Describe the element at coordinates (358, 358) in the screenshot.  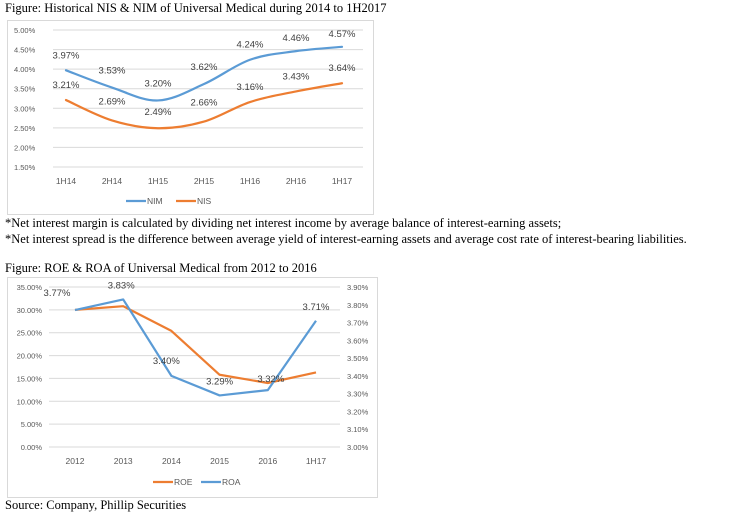
I see `y-tick-label-right: 3.50%` at that location.